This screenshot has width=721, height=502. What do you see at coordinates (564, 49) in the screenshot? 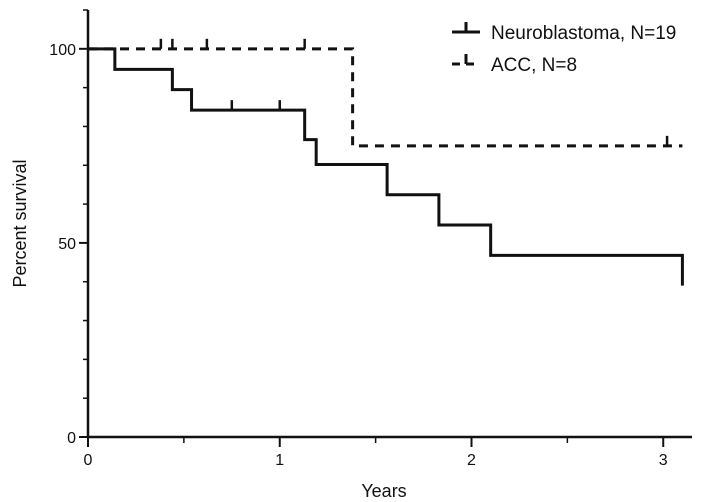
I see `legend: Neuroblastoma, N=19 ACC, N=8` at bounding box center [564, 49].